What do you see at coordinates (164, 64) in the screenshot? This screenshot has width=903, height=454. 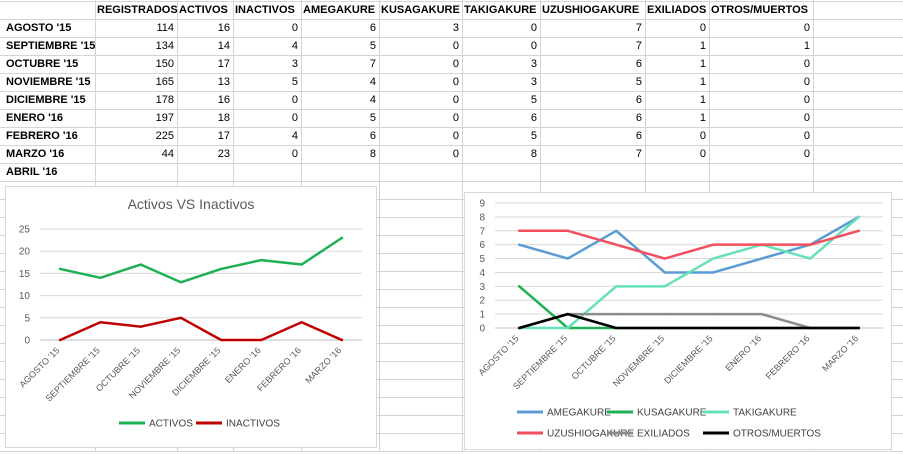 I see `data-cell: 150` at bounding box center [164, 64].